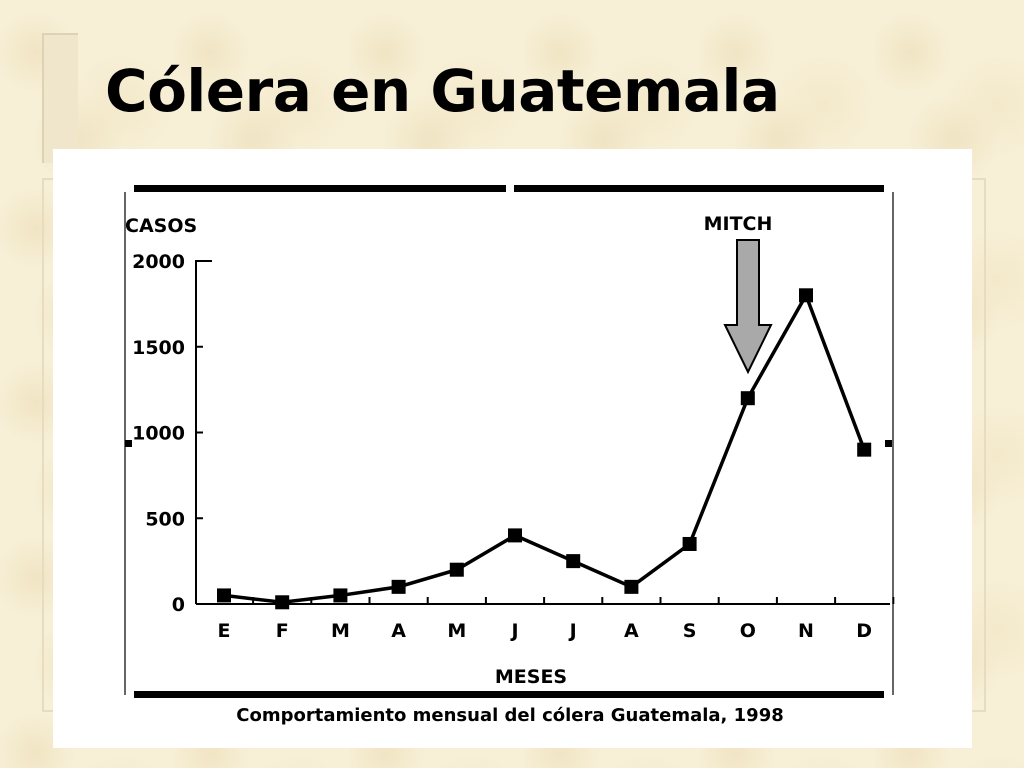  I want to click on y-ticks: 0 500 1000 1500 2000, so click(167, 433).